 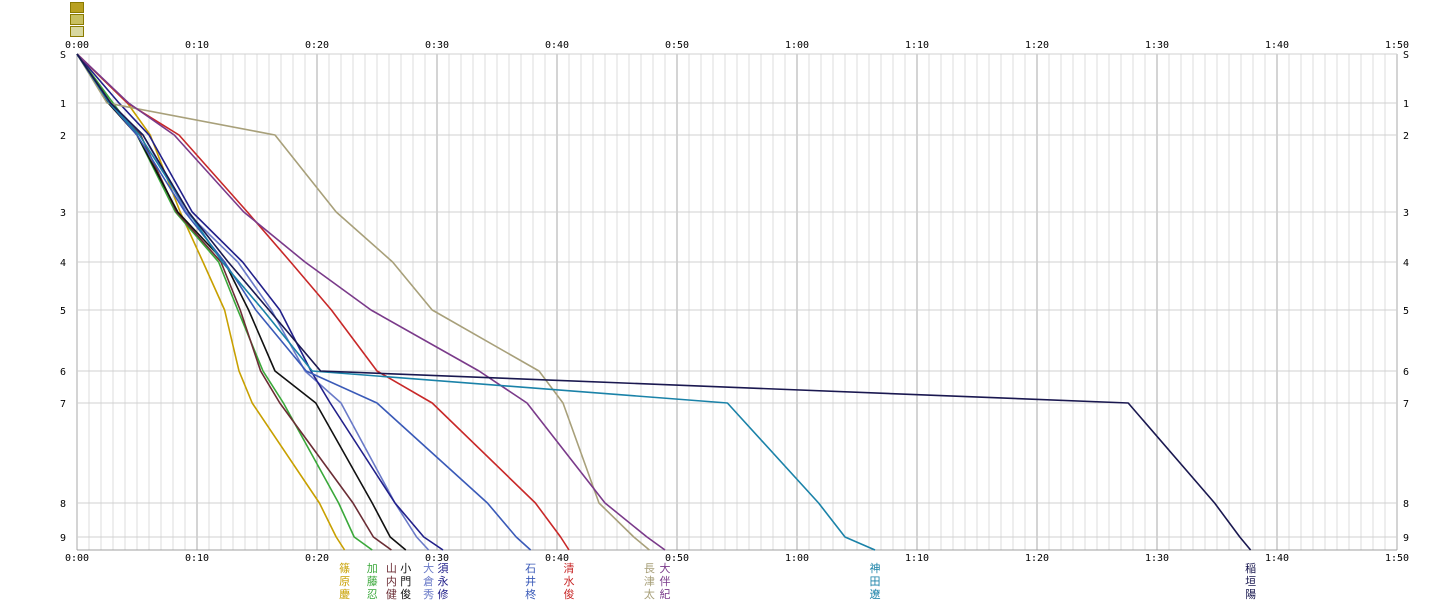 I want to click on runner-name-label: 篠原慶, so click(x=344, y=580).